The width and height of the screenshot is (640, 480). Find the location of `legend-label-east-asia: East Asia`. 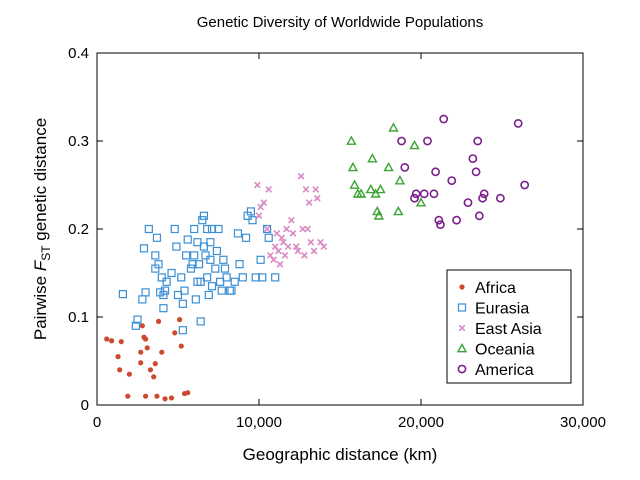

legend-label-east-asia: East Asia is located at coordinates (508, 329).